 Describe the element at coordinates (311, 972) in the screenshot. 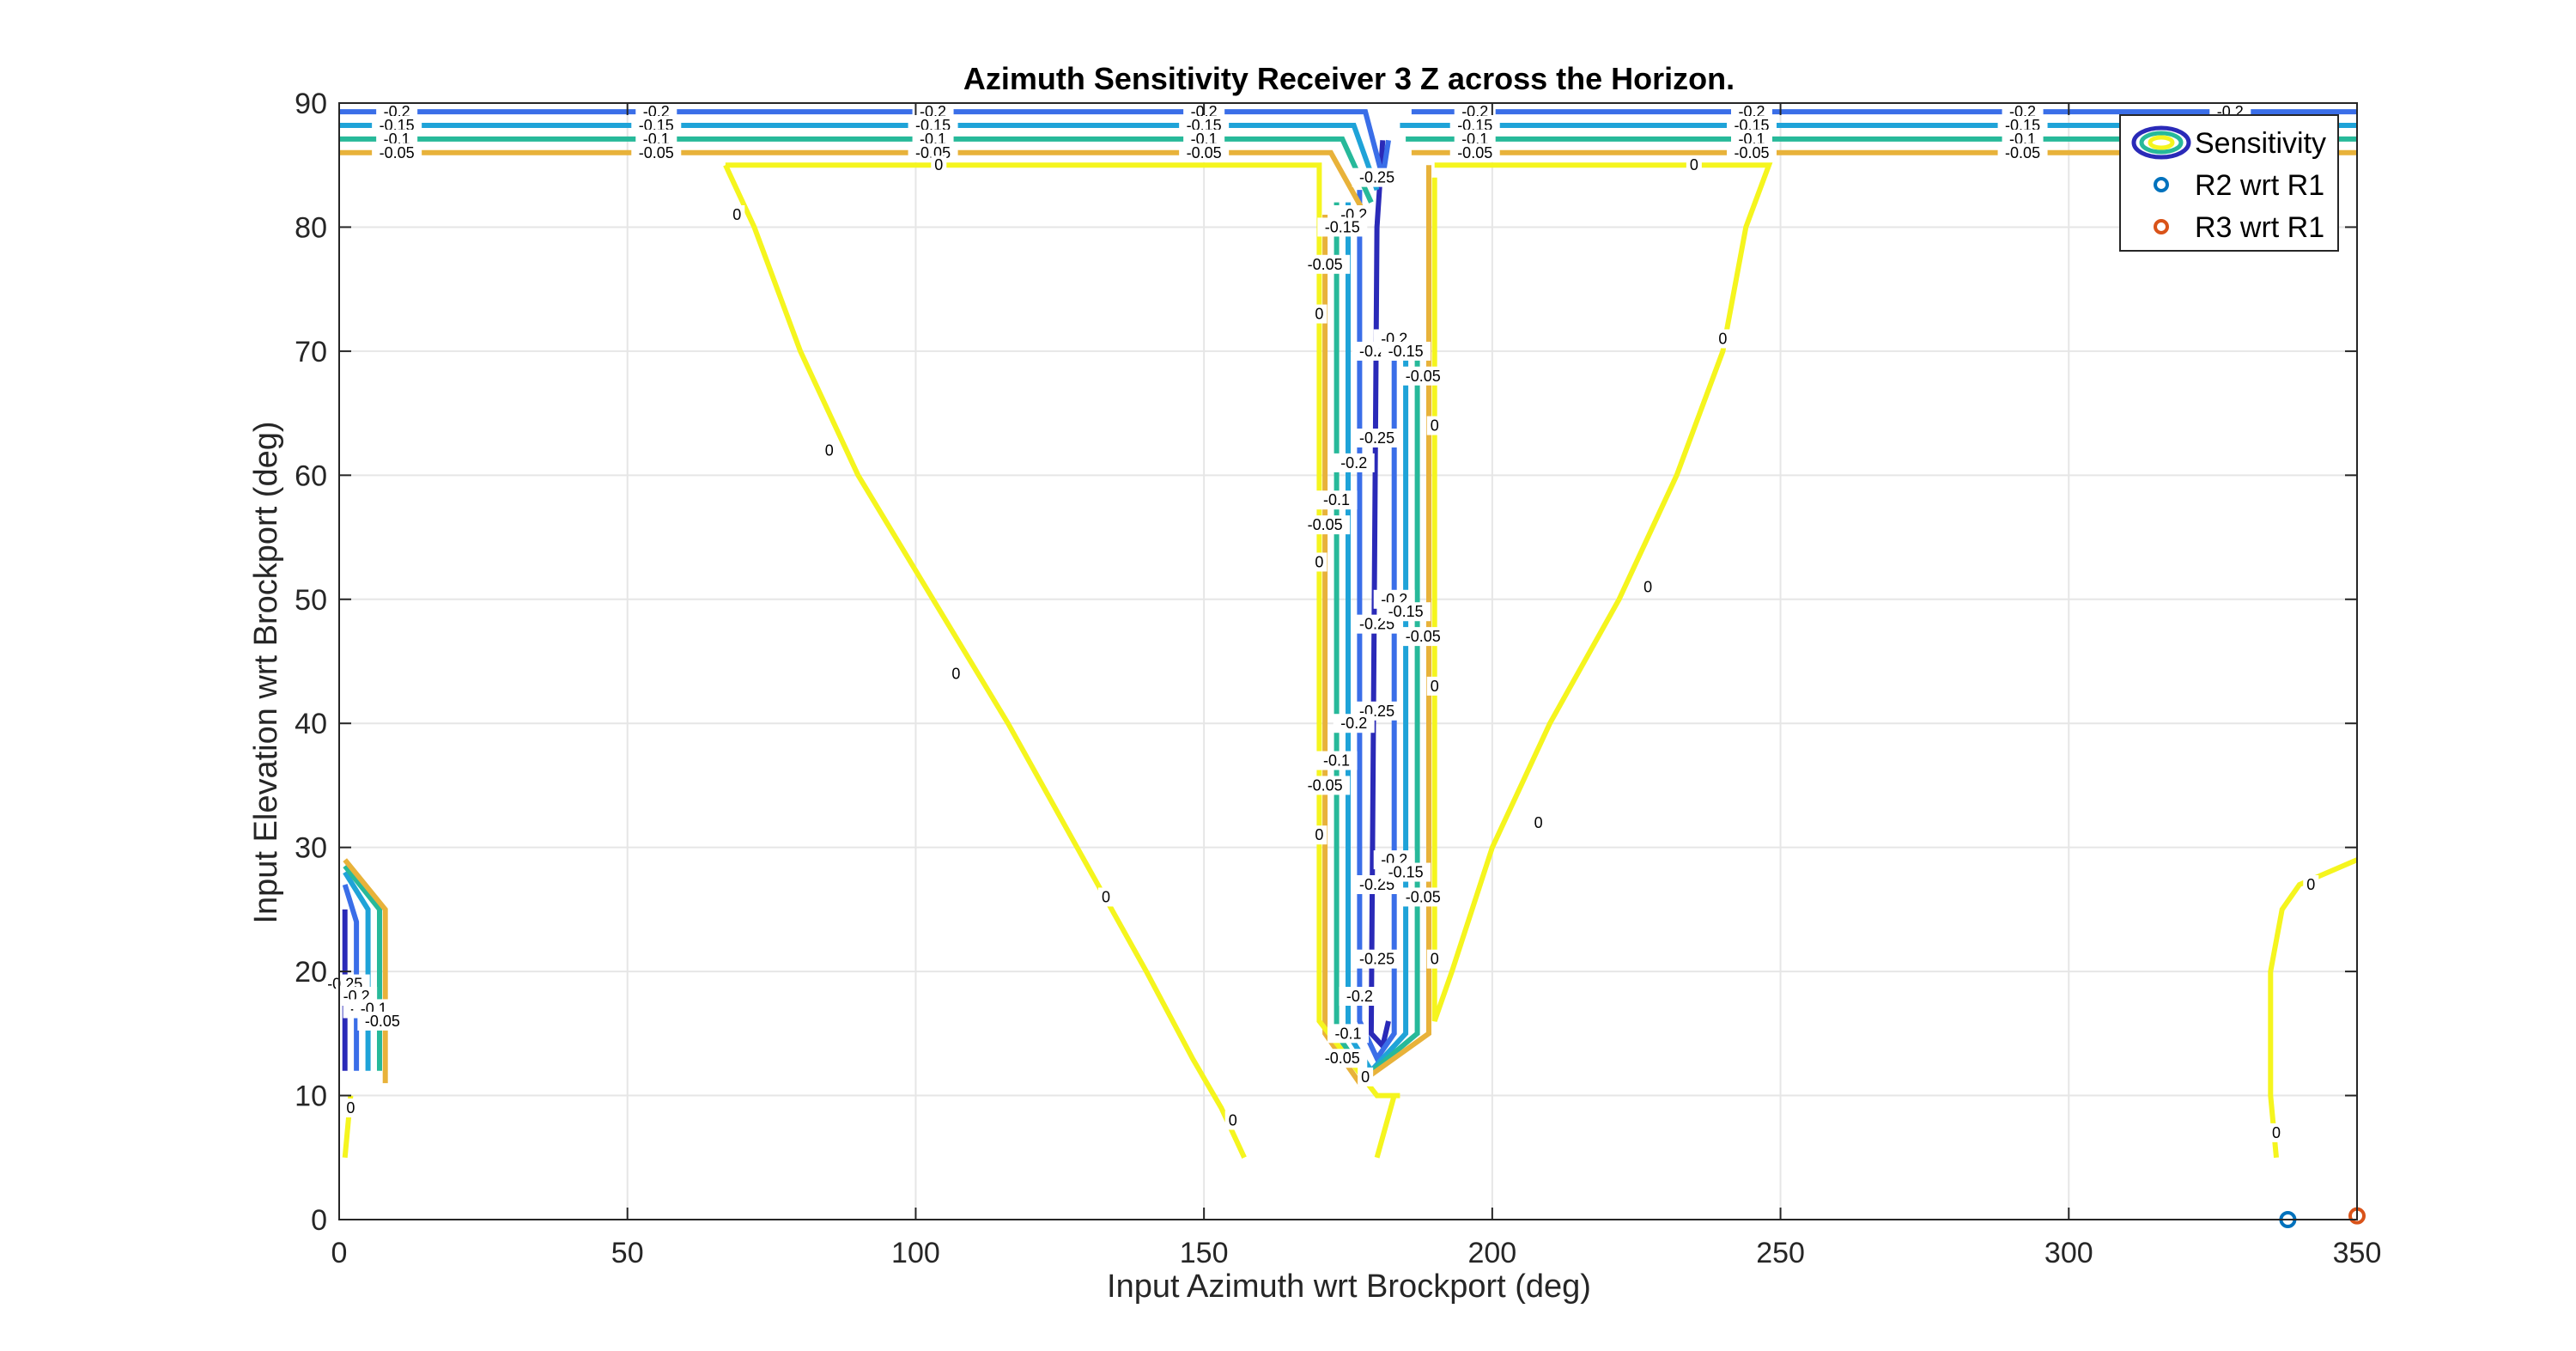

I see `y-tick-label: 20` at that location.